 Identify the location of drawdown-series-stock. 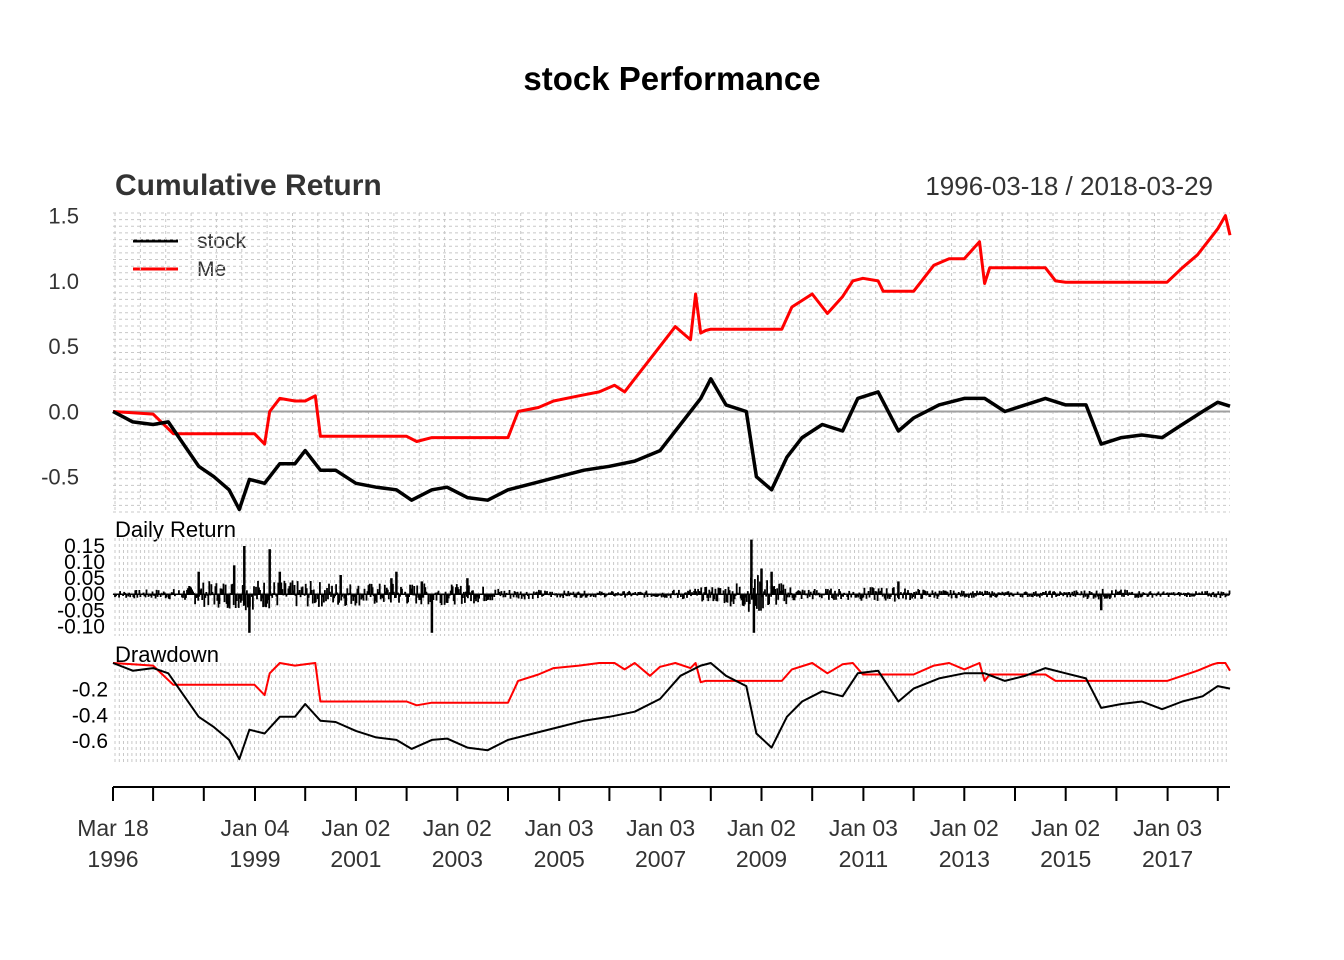
(671, 711).